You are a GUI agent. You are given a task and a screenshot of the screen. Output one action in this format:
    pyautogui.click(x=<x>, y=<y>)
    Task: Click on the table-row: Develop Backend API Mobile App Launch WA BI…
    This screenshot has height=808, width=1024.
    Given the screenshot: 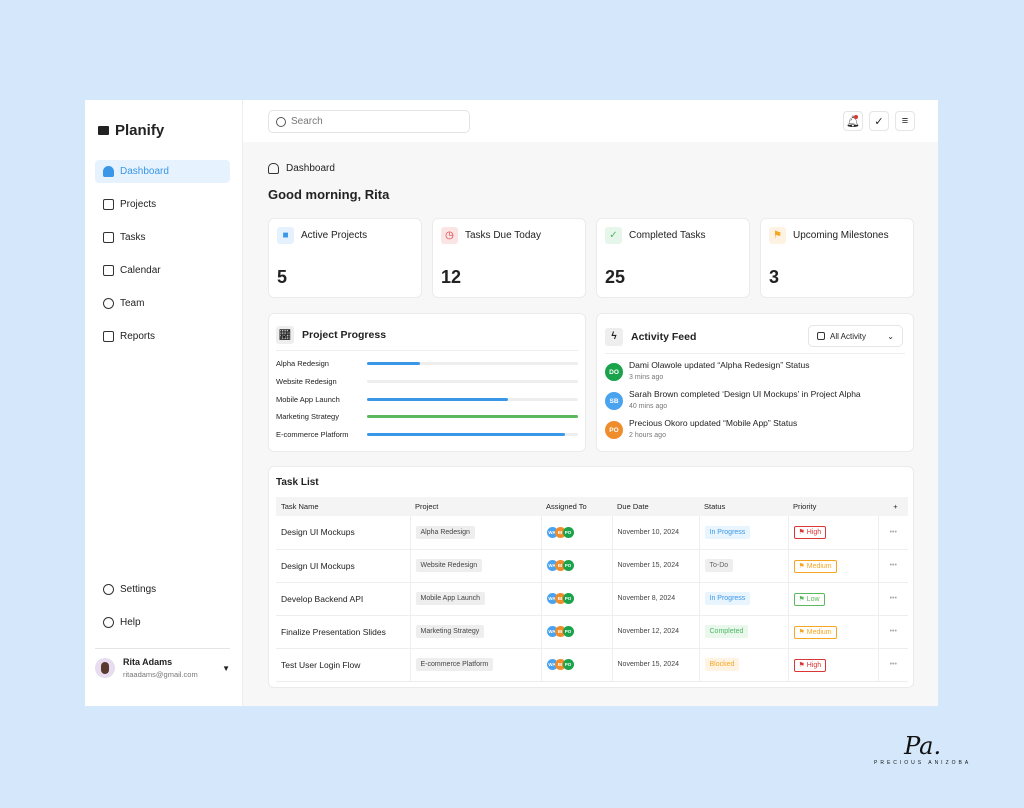 What is the action you would take?
    pyautogui.click(x=592, y=599)
    